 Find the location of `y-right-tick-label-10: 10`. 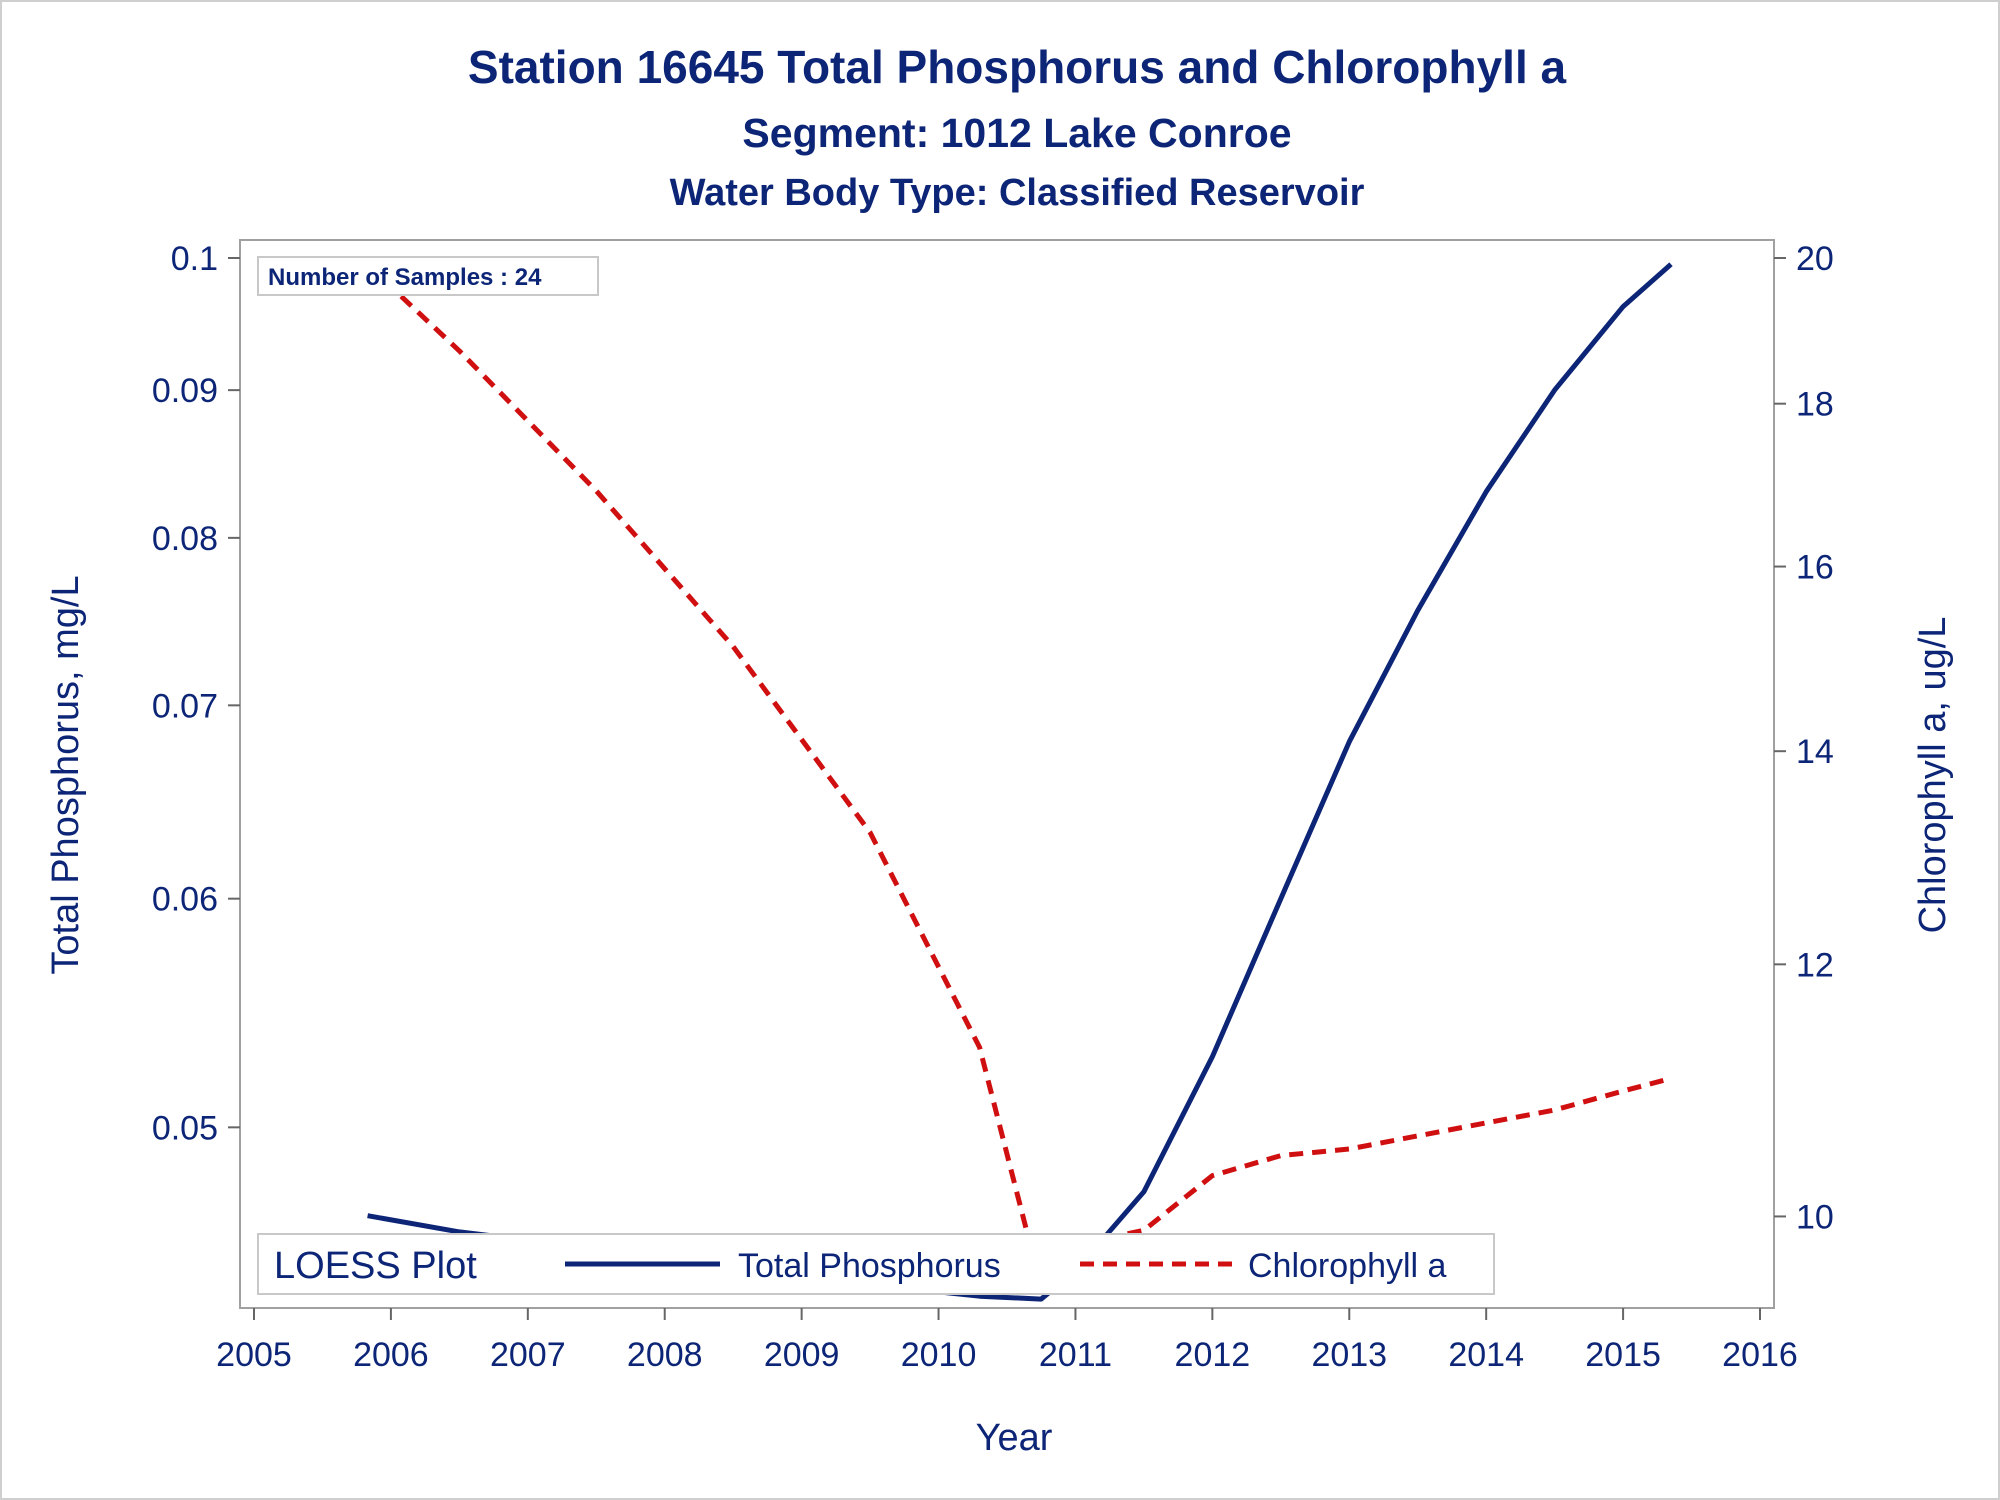

y-right-tick-label-10: 10 is located at coordinates (1815, 1217).